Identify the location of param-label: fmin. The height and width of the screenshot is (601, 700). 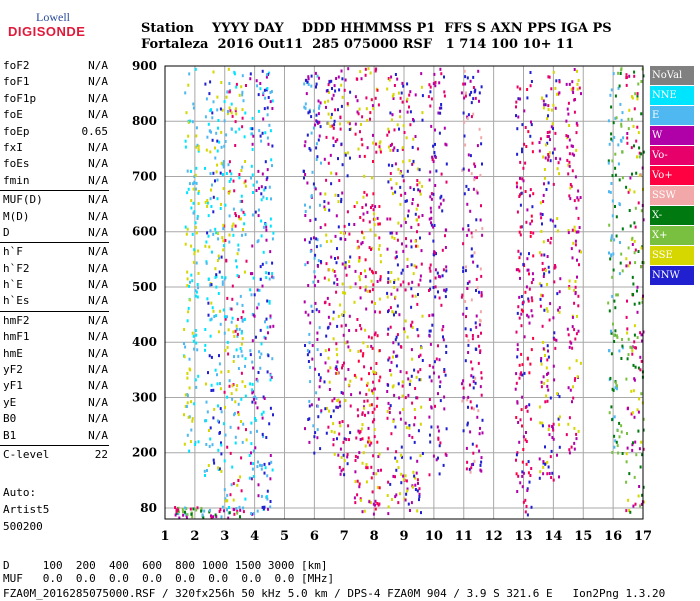
(16, 180).